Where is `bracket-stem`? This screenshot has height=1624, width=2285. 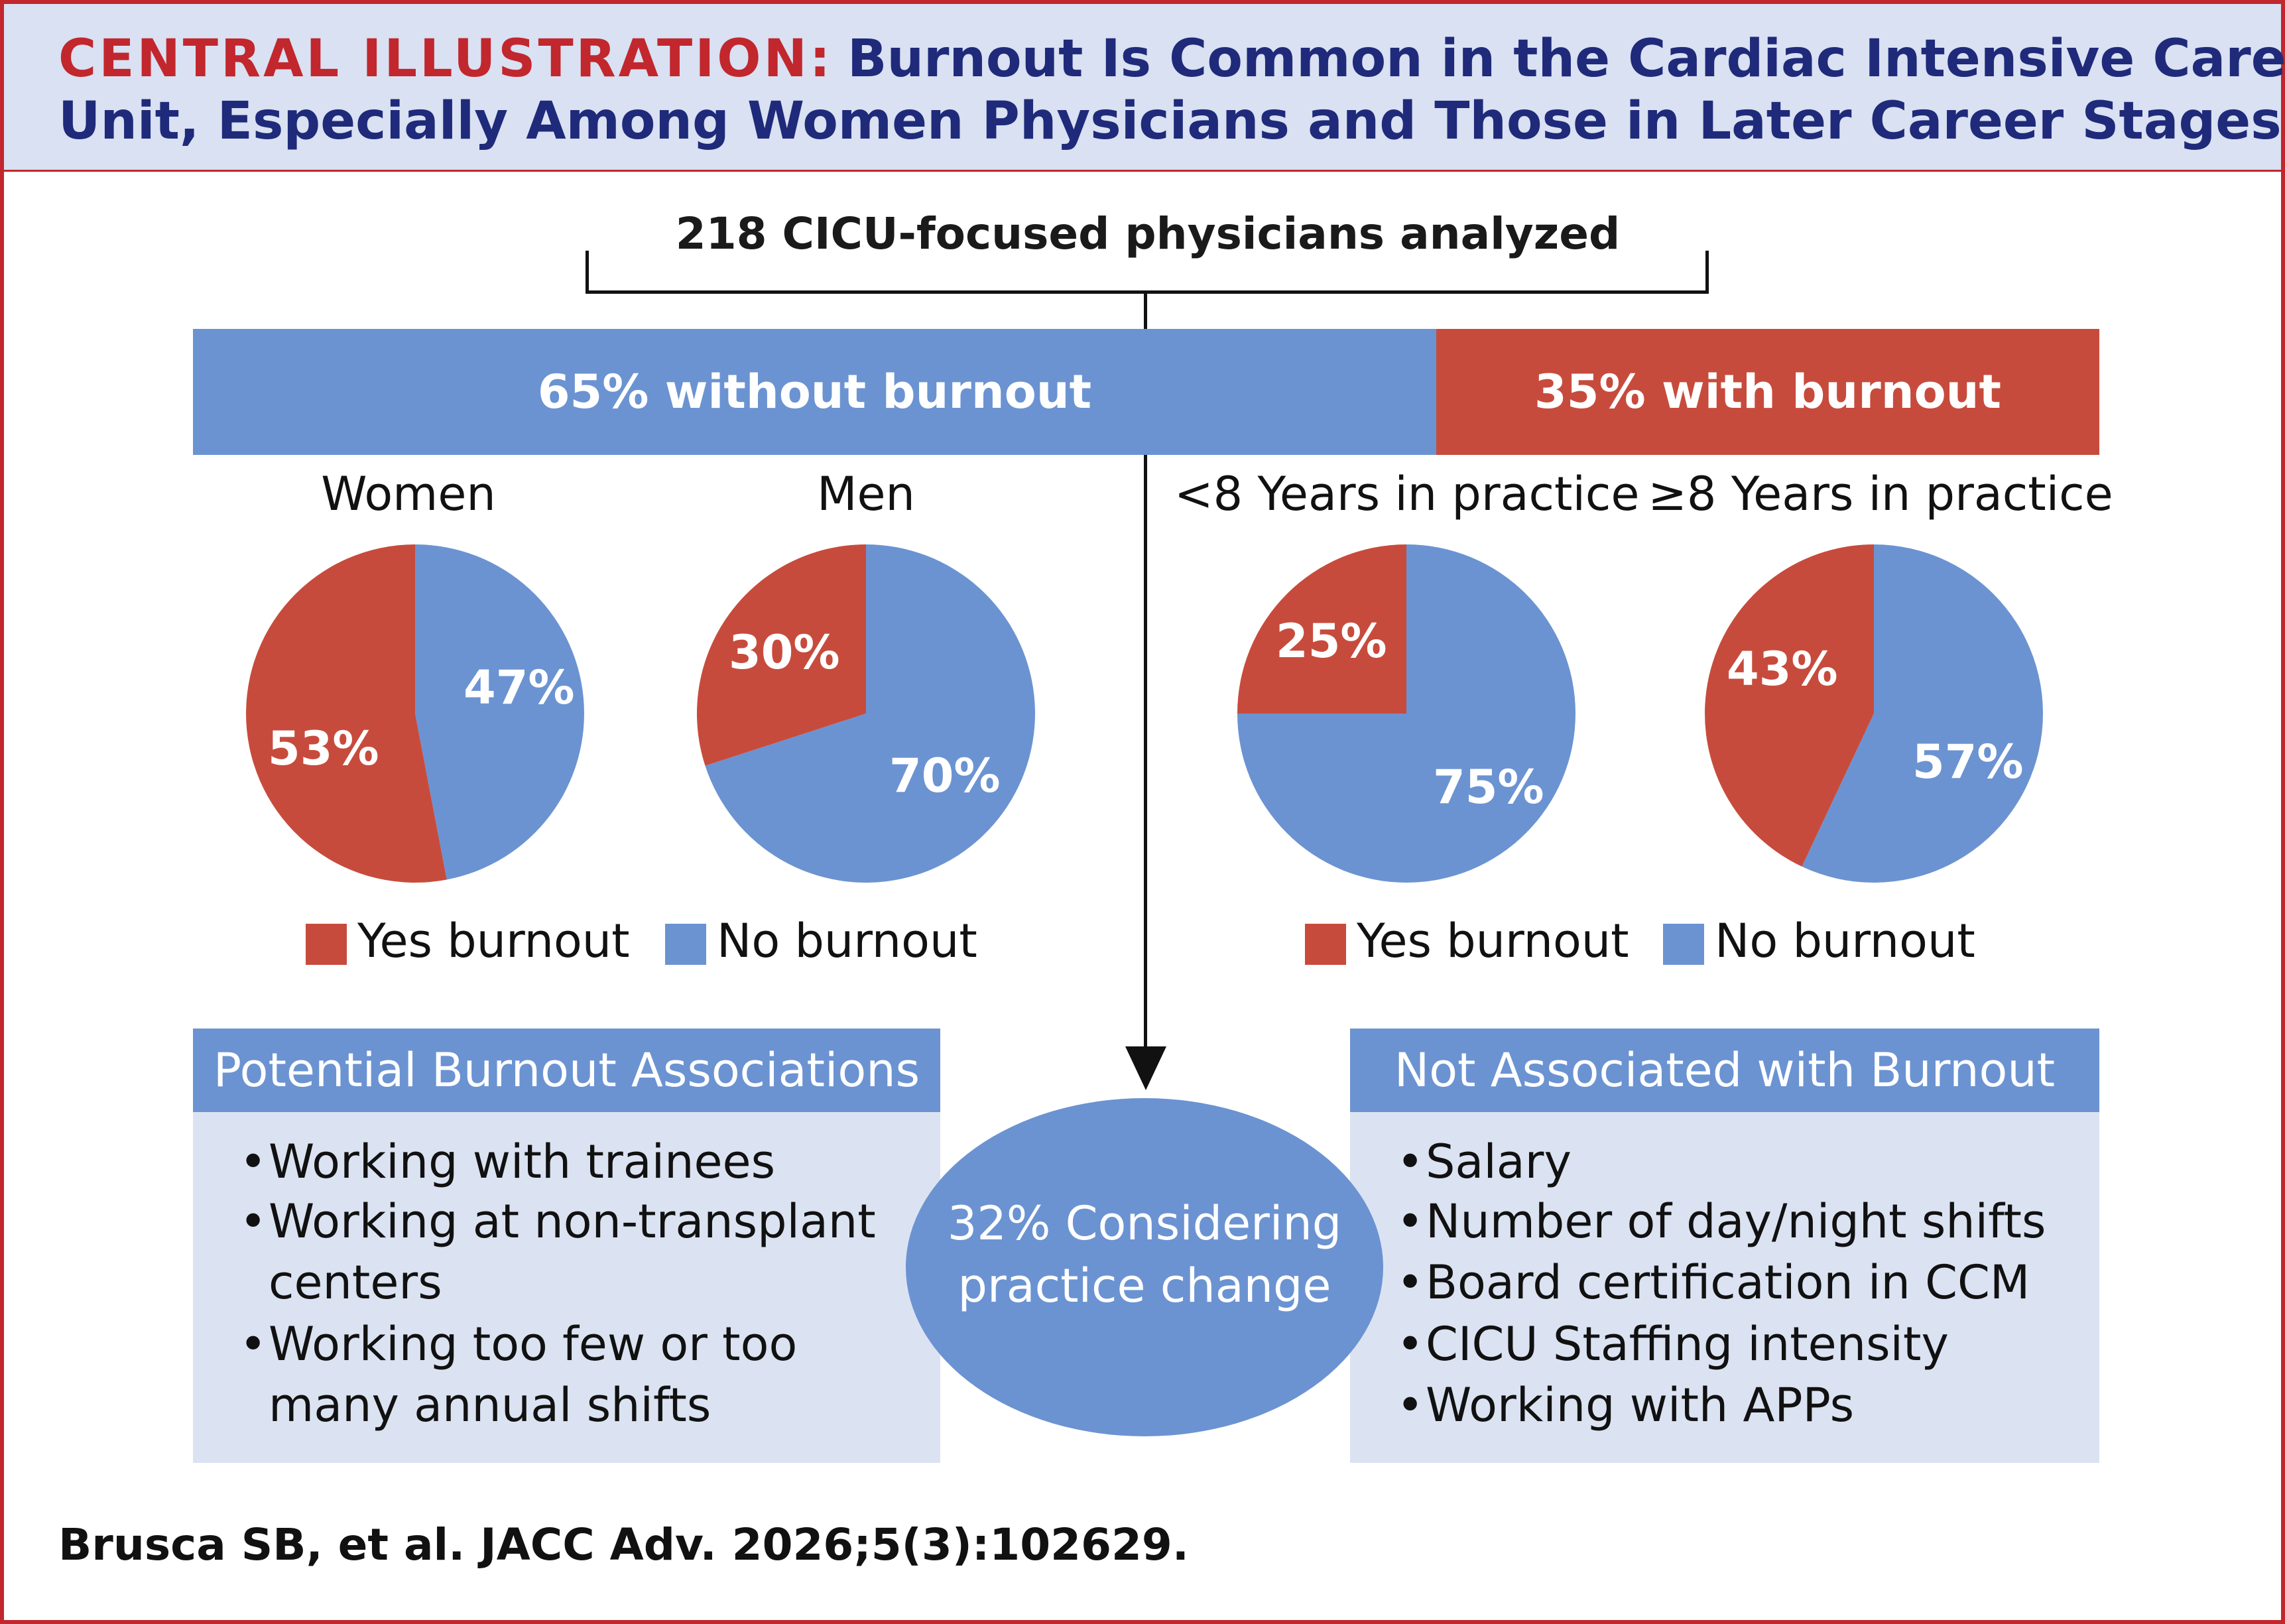
bracket-stem is located at coordinates (1145, 311).